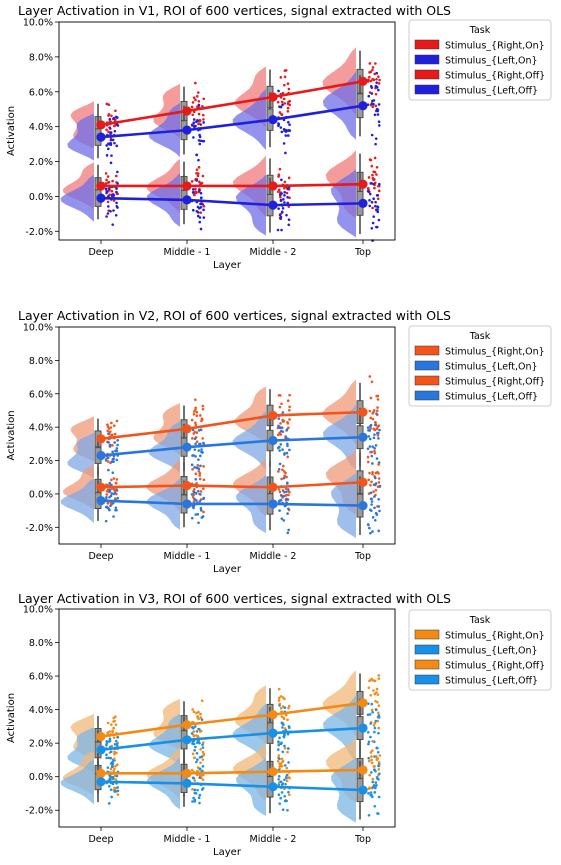 The width and height of the screenshot is (561, 865). What do you see at coordinates (39, 232) in the screenshot?
I see `y-tick-label: -2.0%` at bounding box center [39, 232].